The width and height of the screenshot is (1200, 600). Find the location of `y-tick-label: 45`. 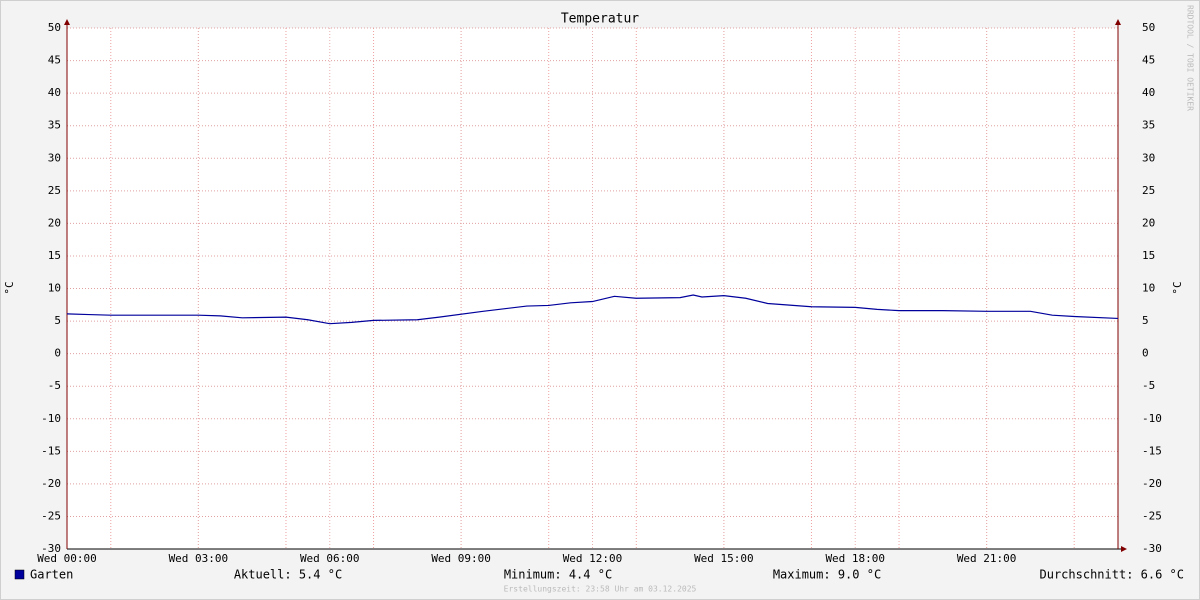

y-tick-label: 45 is located at coordinates (54, 60).